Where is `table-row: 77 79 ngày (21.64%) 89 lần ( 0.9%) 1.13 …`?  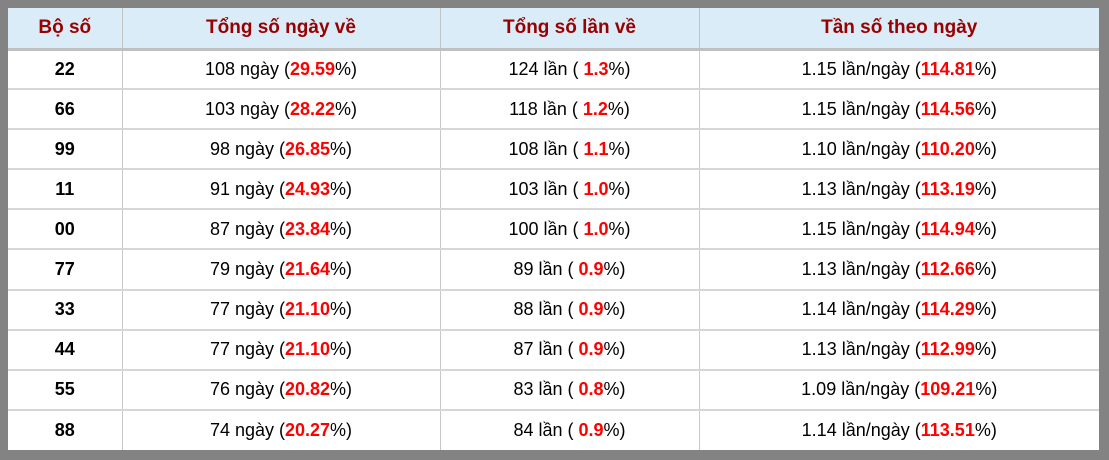 table-row: 77 79 ngày (21.64%) 89 lần ( 0.9%) 1.13 … is located at coordinates (553, 270).